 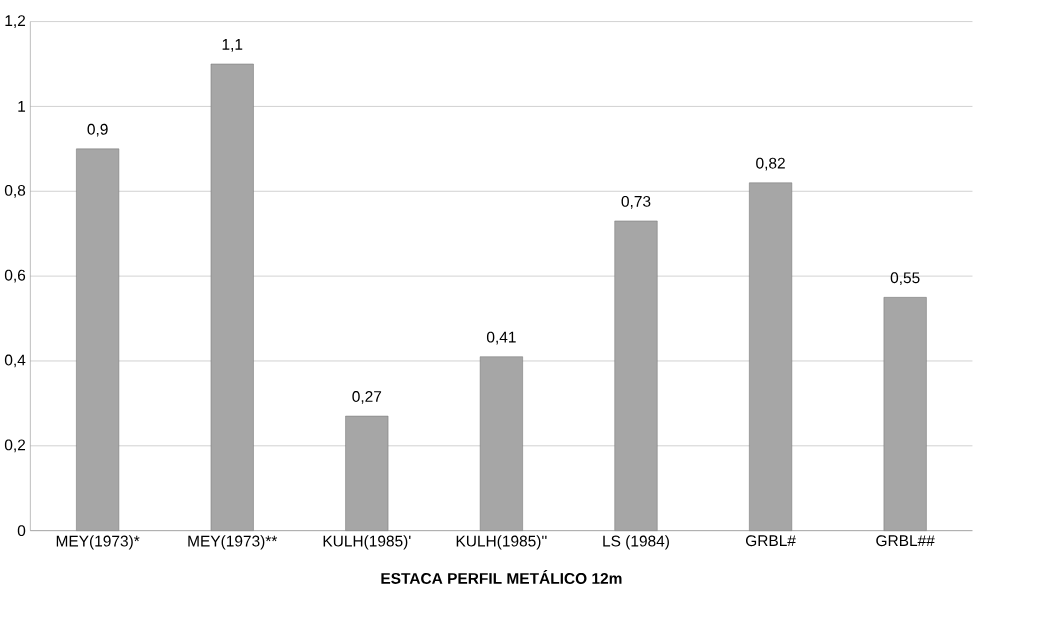 What do you see at coordinates (905, 278) in the screenshot?
I see `data-label: 0,55` at bounding box center [905, 278].